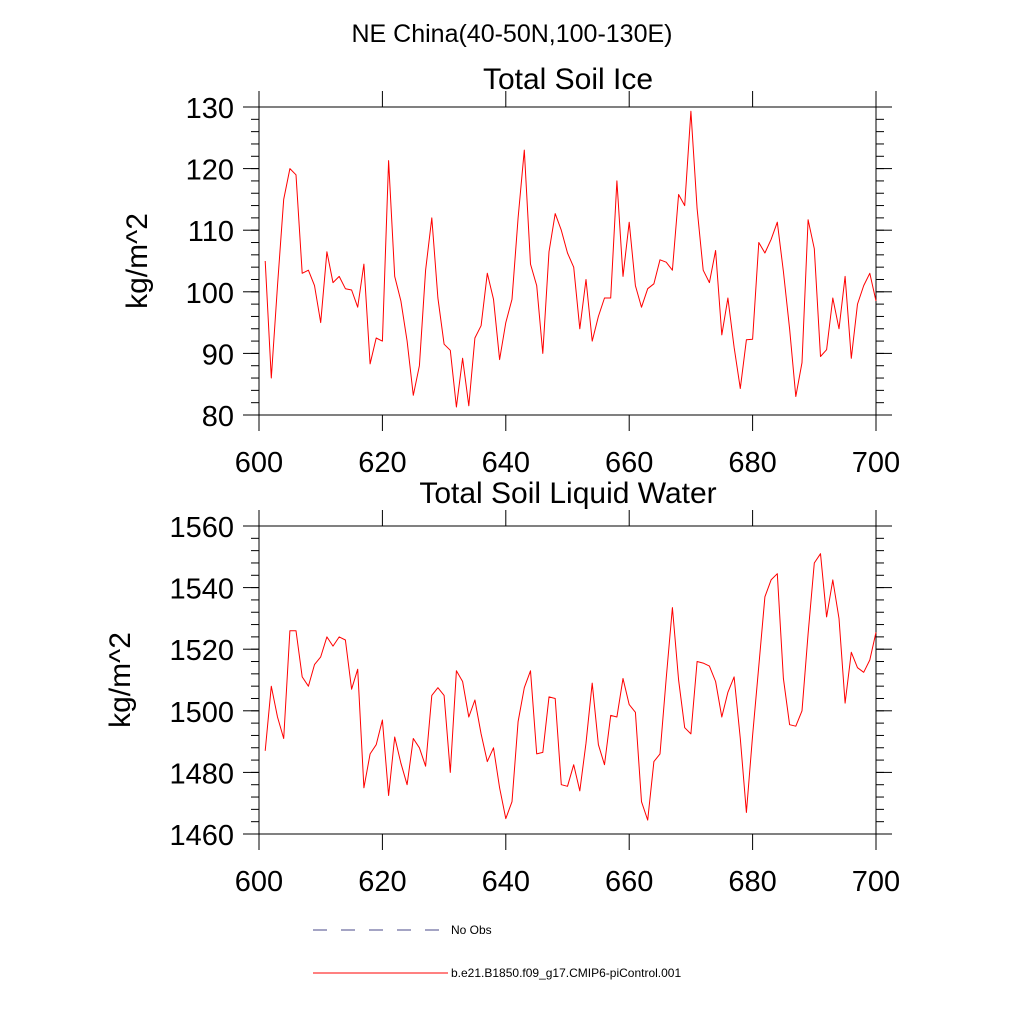  What do you see at coordinates (201, 590) in the screenshot?
I see `y-tick-label: 1540` at bounding box center [201, 590].